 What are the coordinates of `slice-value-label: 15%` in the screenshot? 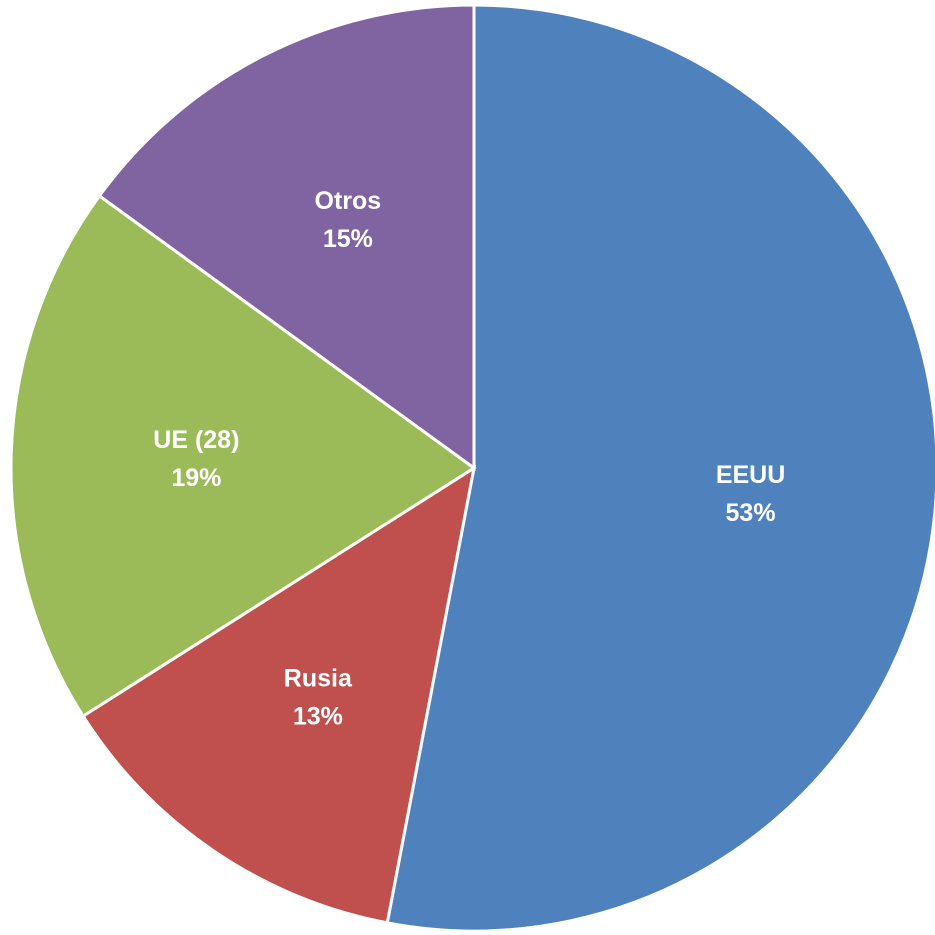 It's located at (348, 239).